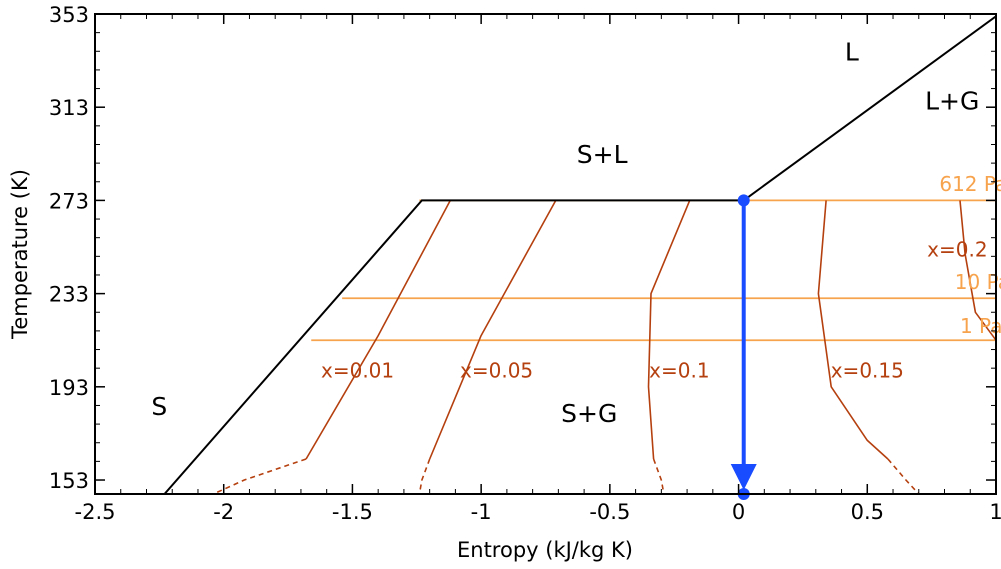 The width and height of the screenshot is (1001, 569). I want to click on x-tick-label: 1, so click(995, 512).